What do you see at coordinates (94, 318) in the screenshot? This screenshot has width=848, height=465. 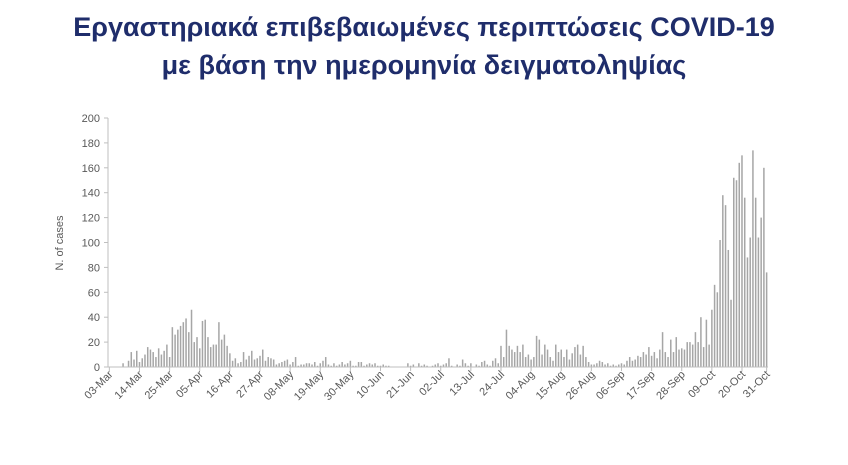 I see `y-tick-label: 40` at bounding box center [94, 318].